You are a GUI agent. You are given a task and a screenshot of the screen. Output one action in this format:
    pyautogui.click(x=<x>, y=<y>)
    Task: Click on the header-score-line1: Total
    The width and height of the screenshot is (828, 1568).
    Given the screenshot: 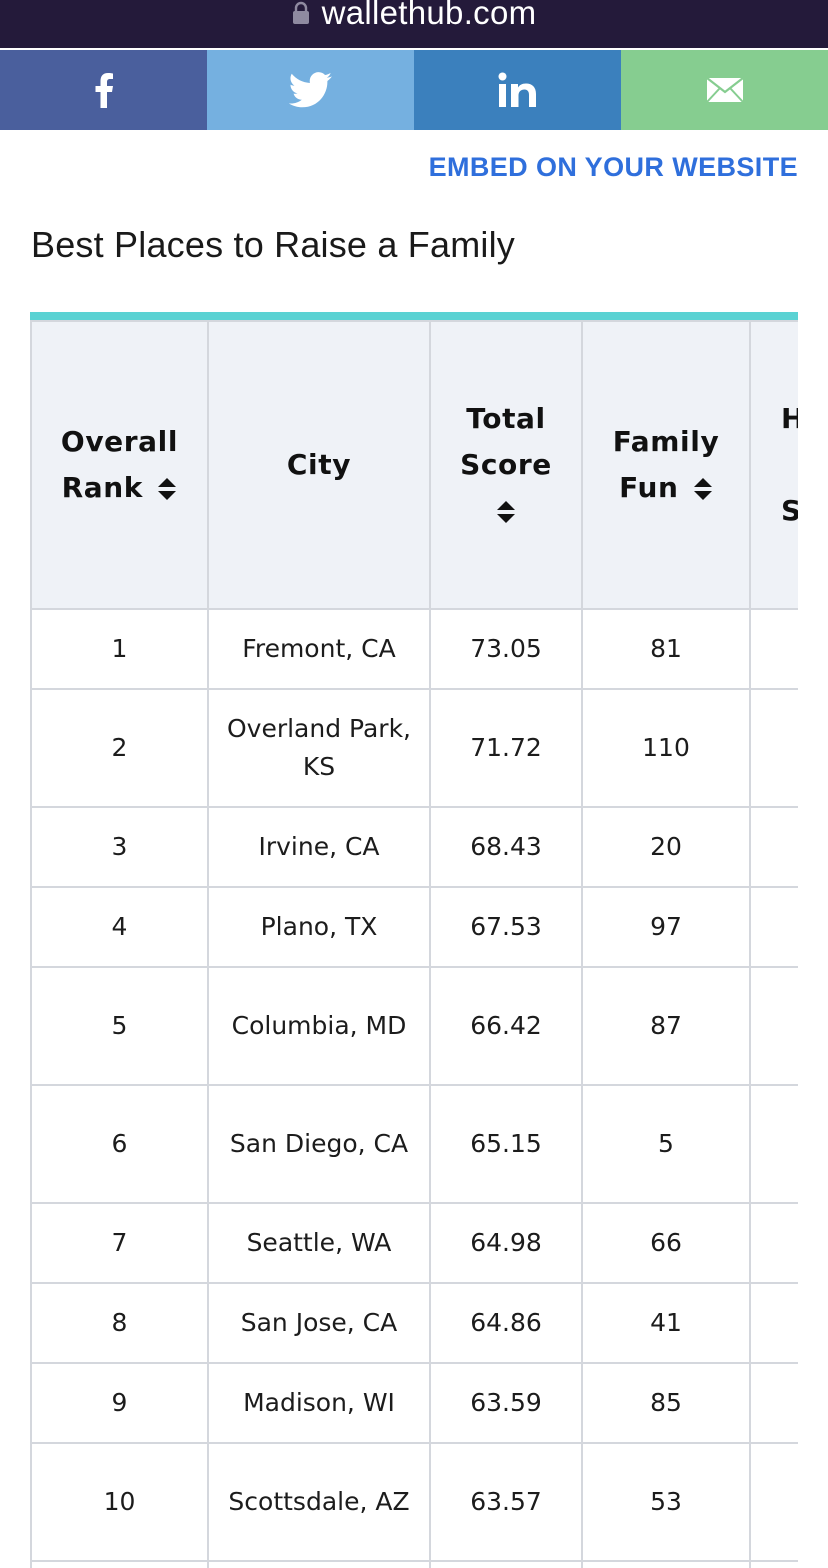 What is the action you would take?
    pyautogui.click(x=506, y=418)
    